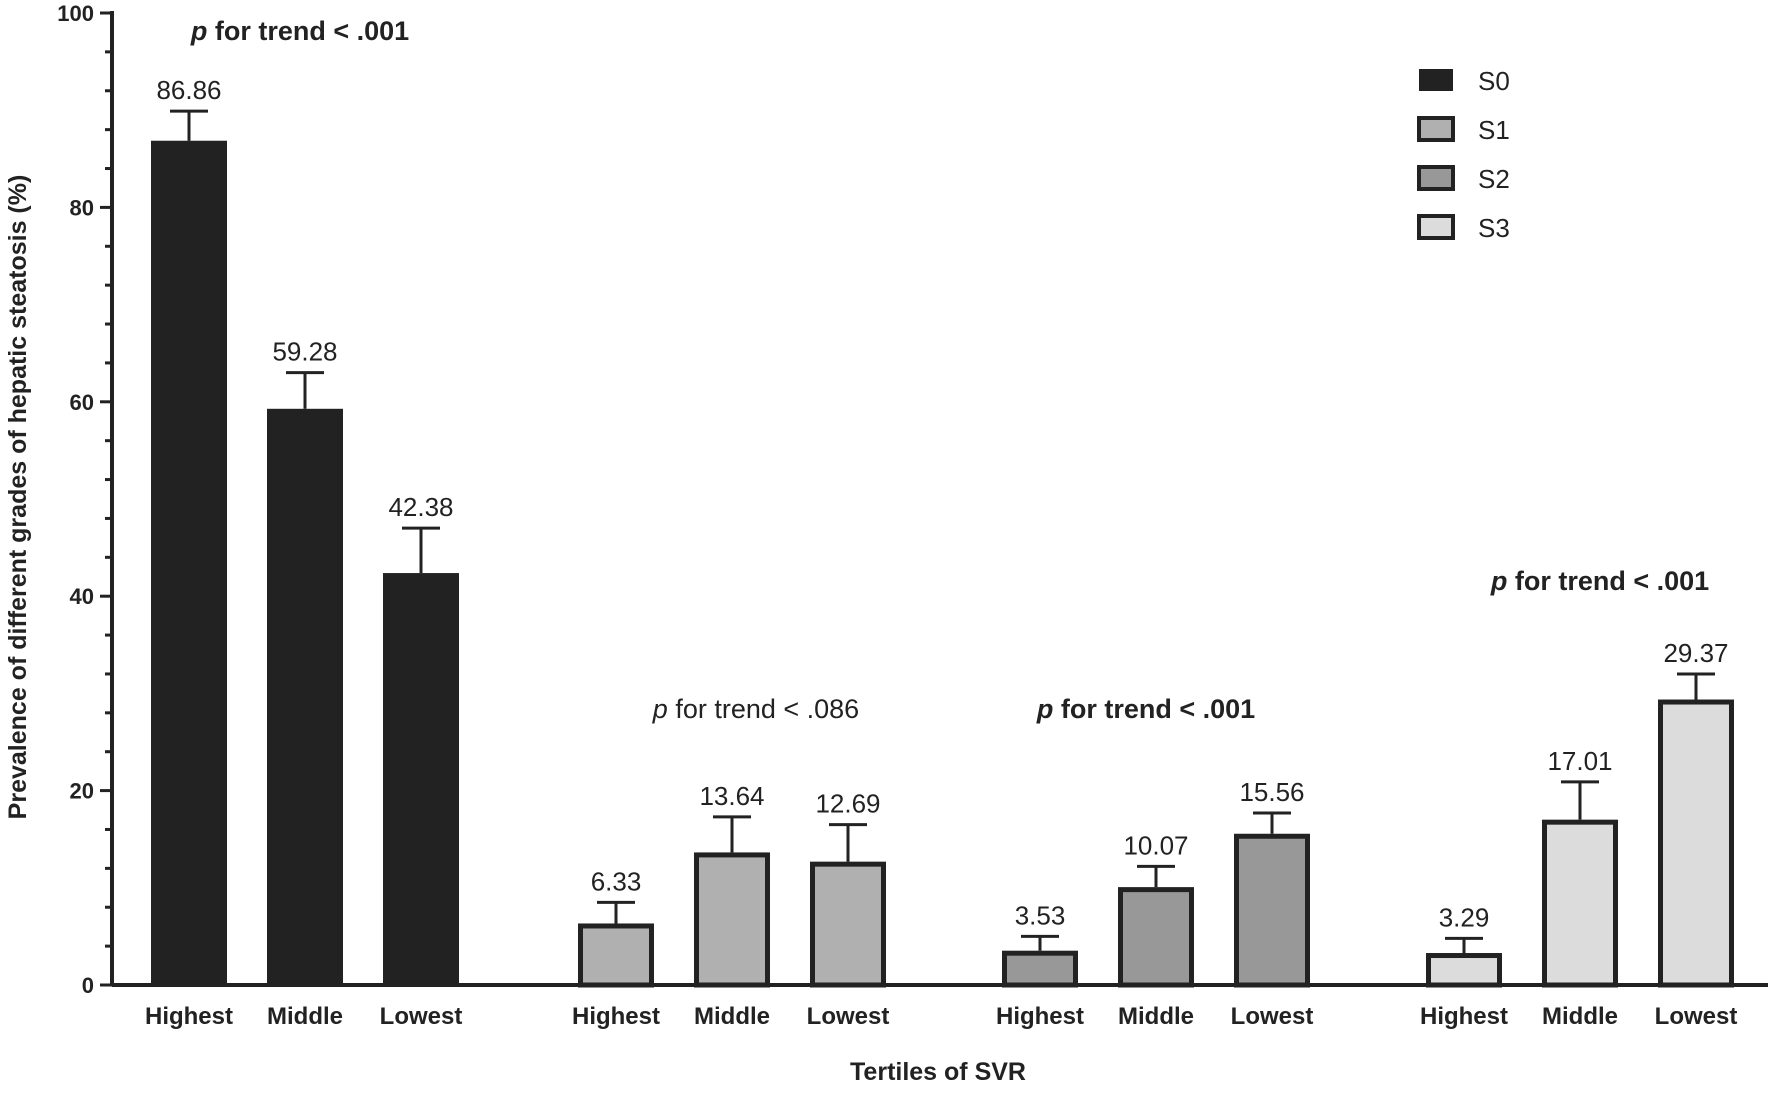  What do you see at coordinates (188, 90) in the screenshot?
I see `data-label: 86.86` at bounding box center [188, 90].